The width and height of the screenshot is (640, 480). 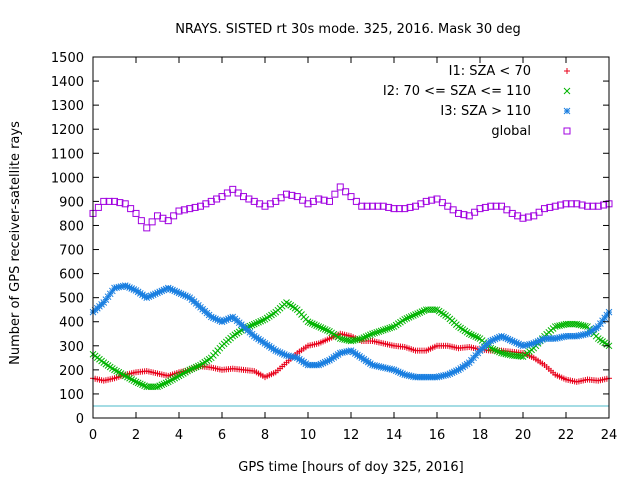 What do you see at coordinates (67, 130) in the screenshot?
I see `y-tick-label: 1200` at bounding box center [67, 130].